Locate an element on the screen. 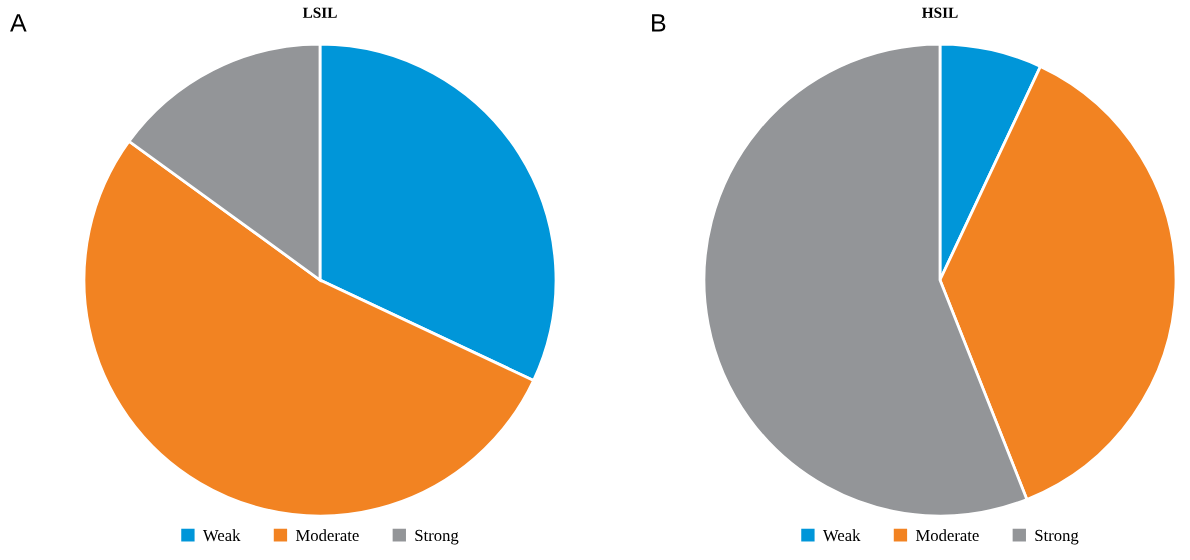 The width and height of the screenshot is (1190, 560). text: B is located at coordinates (659, 23).